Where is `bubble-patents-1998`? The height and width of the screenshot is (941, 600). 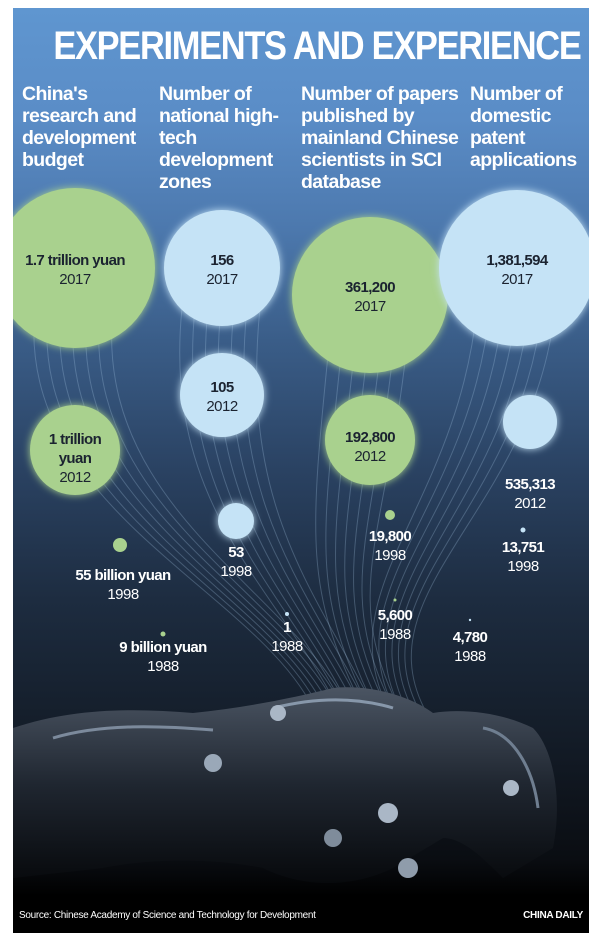
bubble-patents-1998 is located at coordinates (523, 530).